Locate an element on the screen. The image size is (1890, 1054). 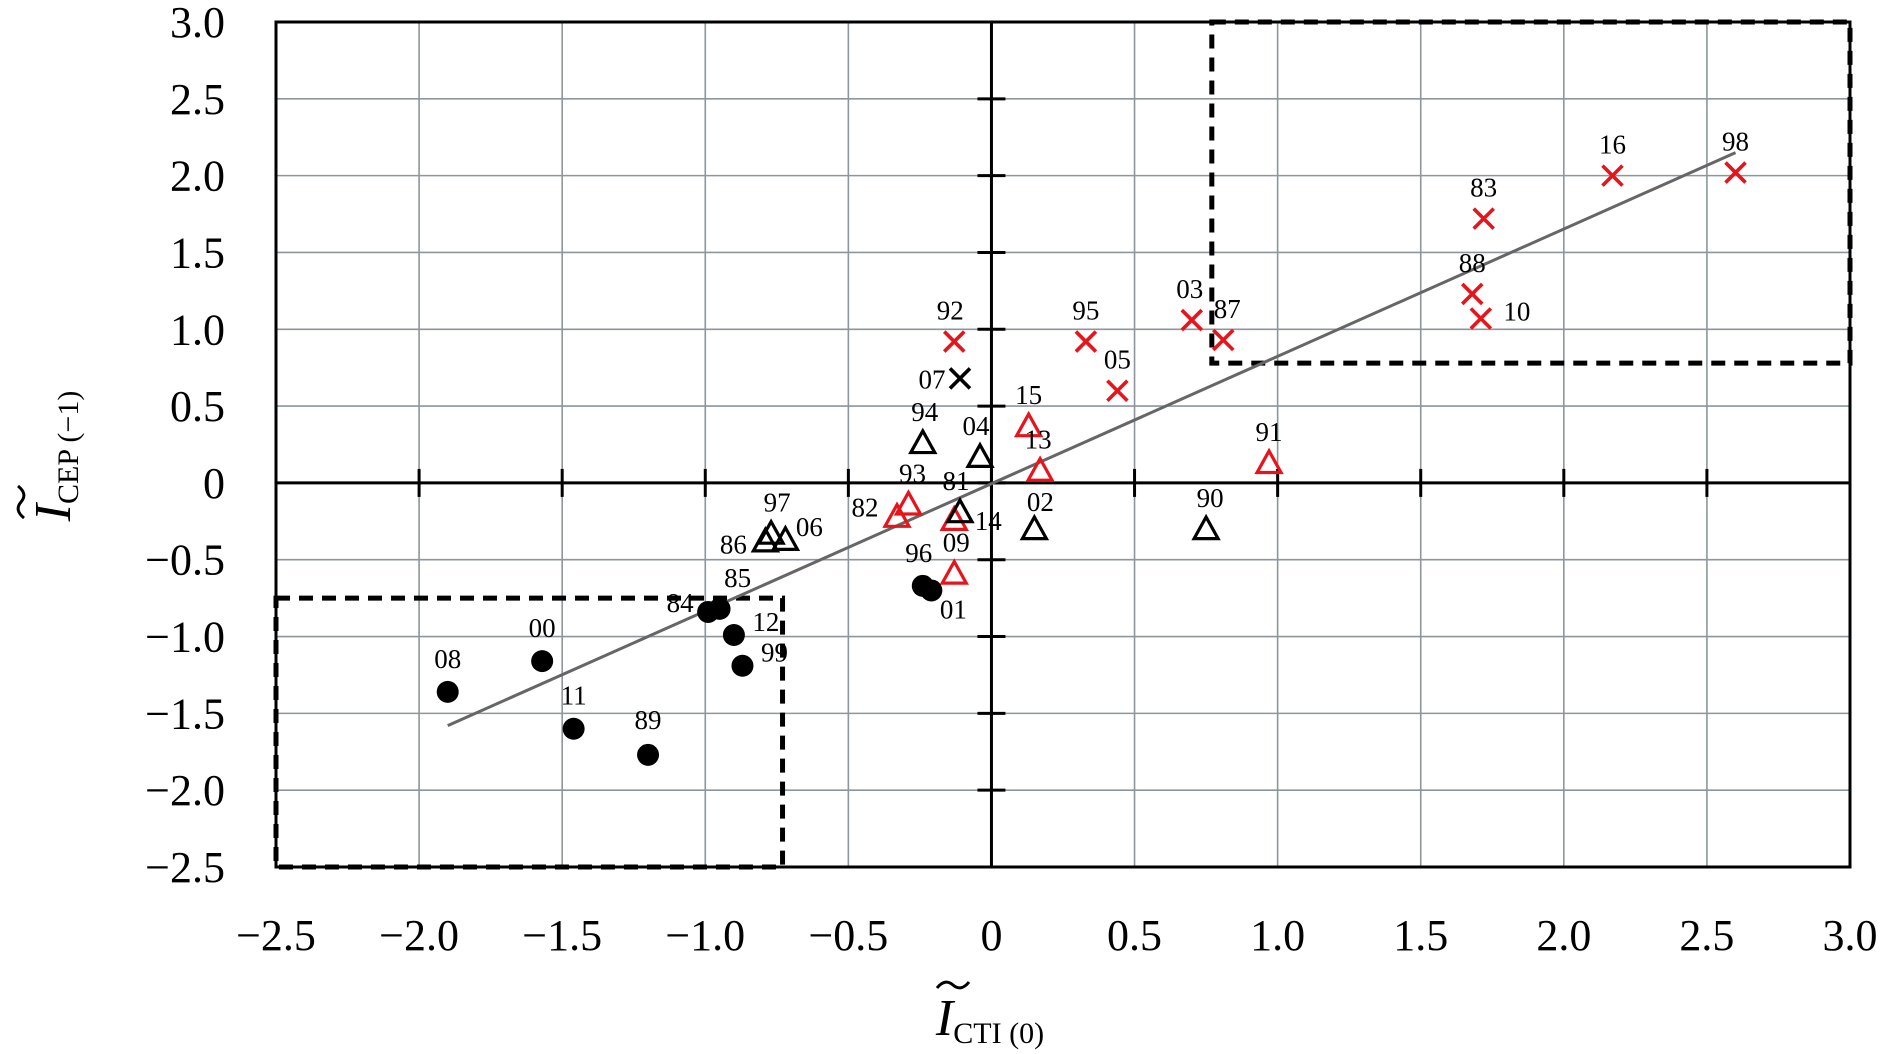
x-axis-symbol: I is located at coordinates (945, 1018).